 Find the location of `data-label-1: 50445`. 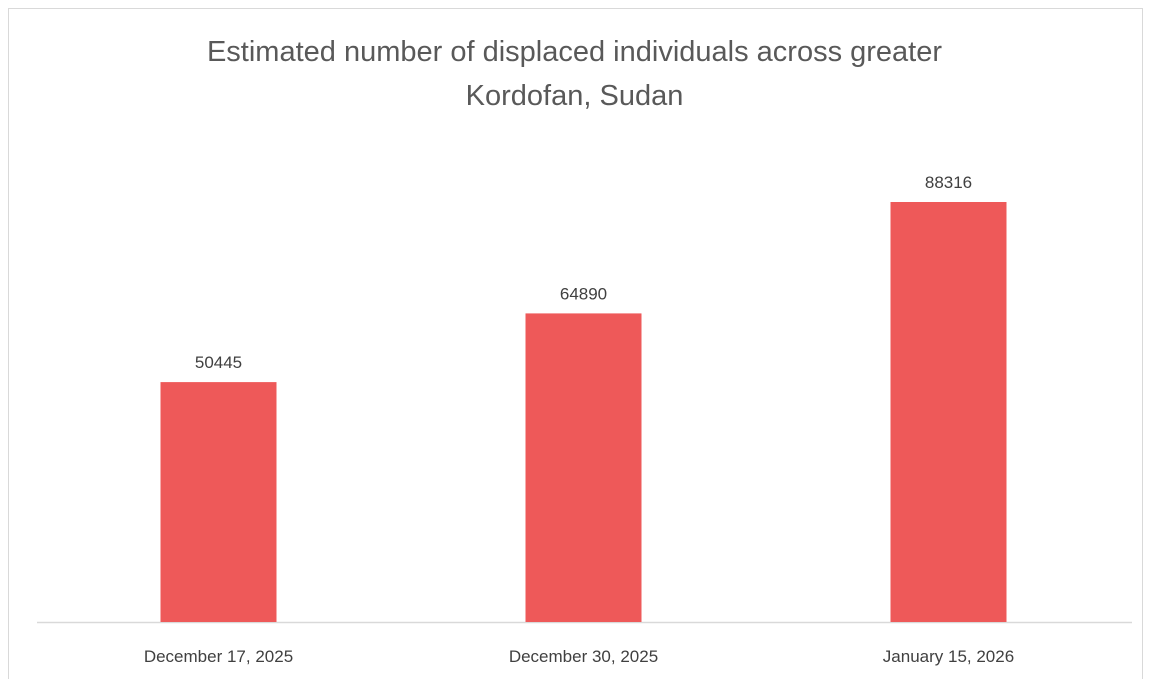

data-label-1: 50445 is located at coordinates (218, 362).